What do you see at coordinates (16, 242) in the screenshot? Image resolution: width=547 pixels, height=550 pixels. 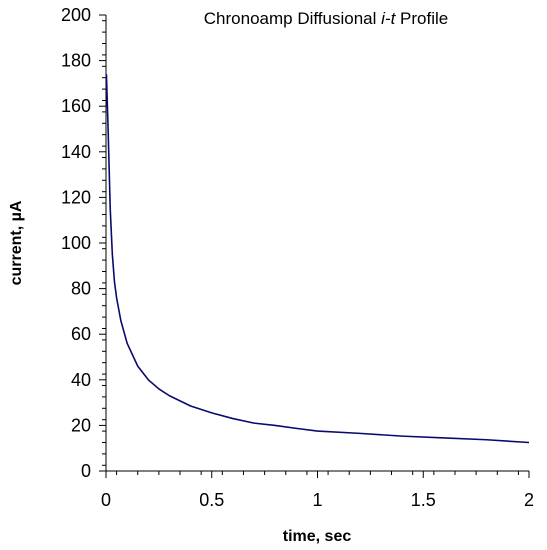 I see `y-axis-title: current, µA` at bounding box center [16, 242].